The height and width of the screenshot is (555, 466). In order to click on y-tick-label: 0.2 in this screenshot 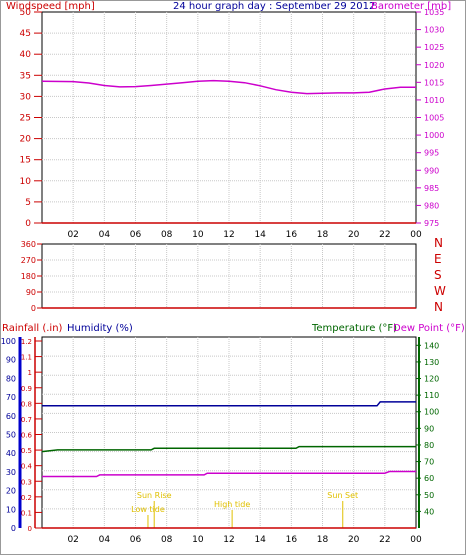, I will do `click(26, 498)`.